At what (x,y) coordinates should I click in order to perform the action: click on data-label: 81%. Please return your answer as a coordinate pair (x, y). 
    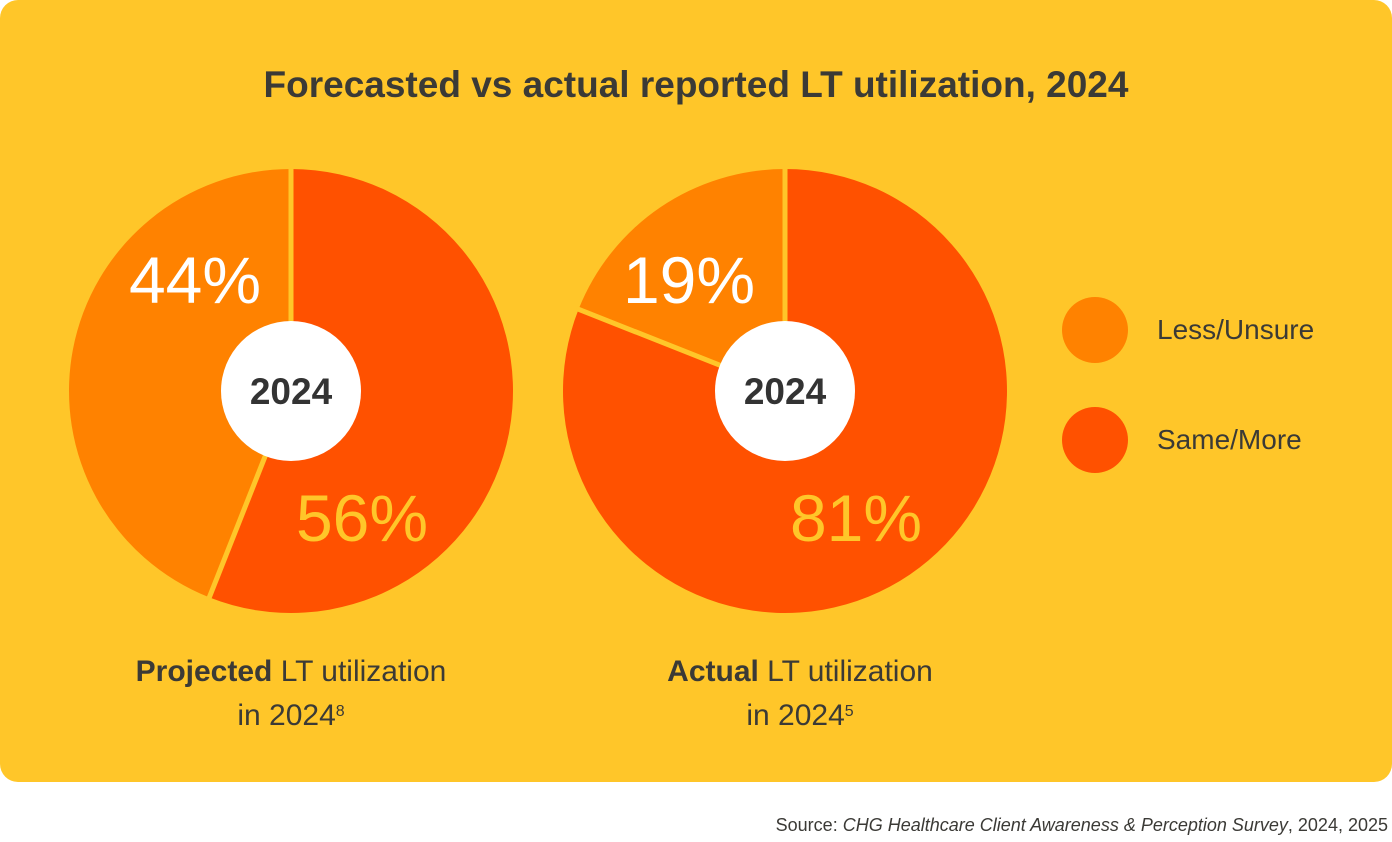
    Looking at the image, I should click on (856, 518).